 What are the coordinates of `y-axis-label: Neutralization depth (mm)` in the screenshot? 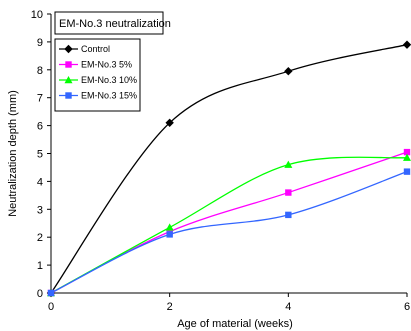 It's located at (13, 153).